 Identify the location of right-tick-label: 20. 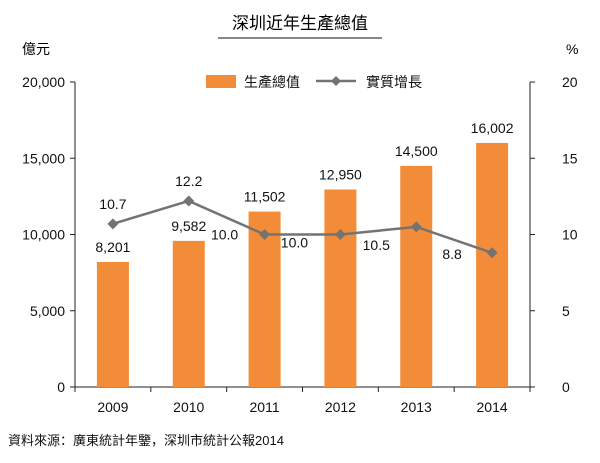
(570, 82).